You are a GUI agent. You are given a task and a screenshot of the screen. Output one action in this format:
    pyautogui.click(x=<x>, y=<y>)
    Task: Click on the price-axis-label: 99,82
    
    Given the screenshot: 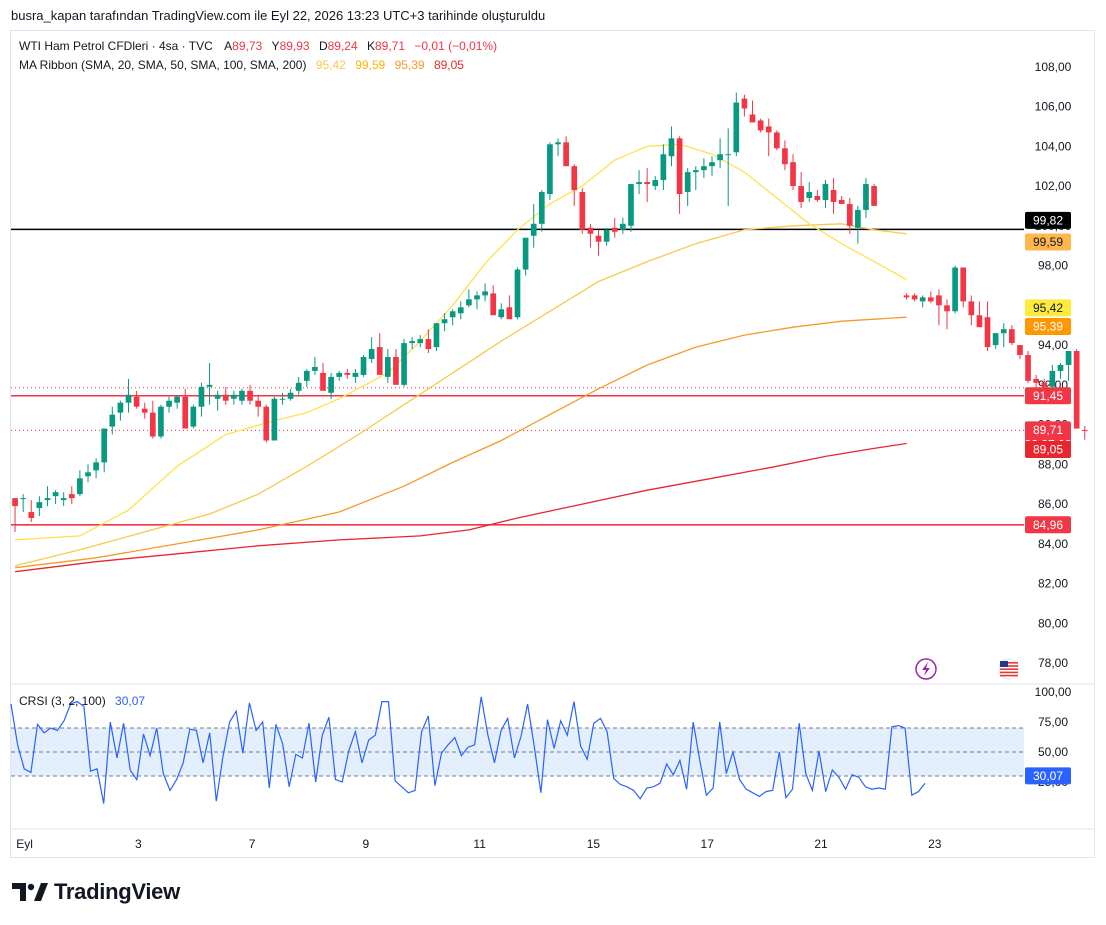 What is the action you would take?
    pyautogui.click(x=1048, y=220)
    